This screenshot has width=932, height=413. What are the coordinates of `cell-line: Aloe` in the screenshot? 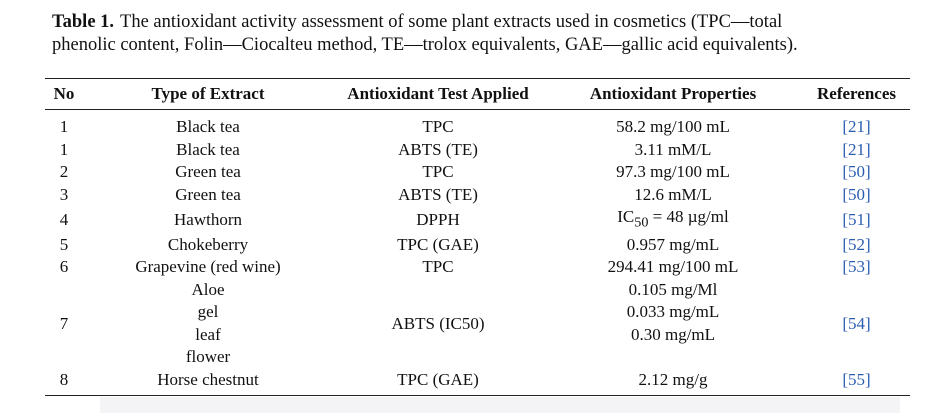 It's located at (208, 289).